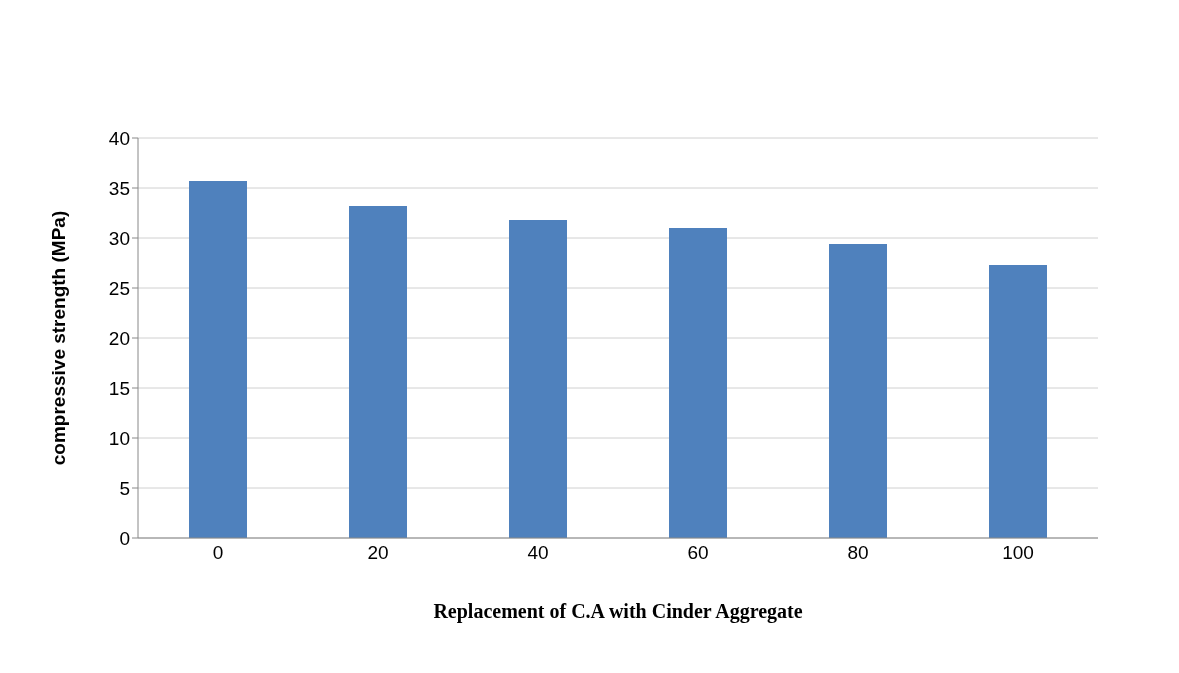  What do you see at coordinates (618, 611) in the screenshot?
I see `x-axis-title: Replacement of C.A with Cinder Aggregate` at bounding box center [618, 611].